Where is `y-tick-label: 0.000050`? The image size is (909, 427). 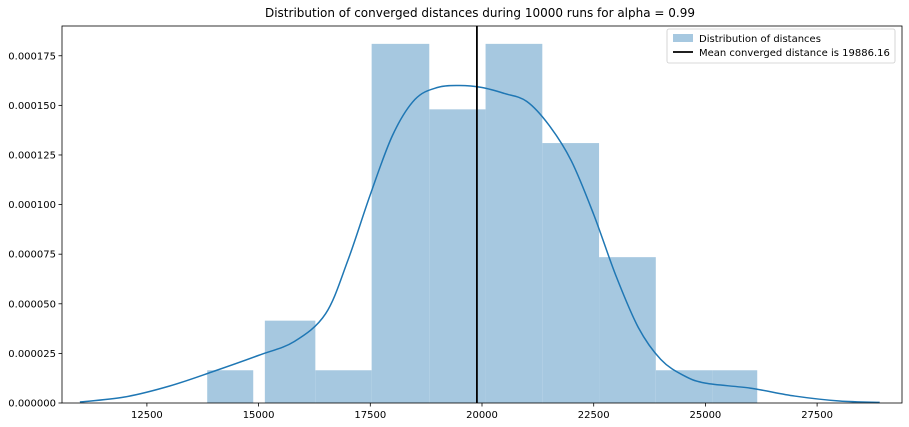 y-tick-label: 0.000050 is located at coordinates (32, 304).